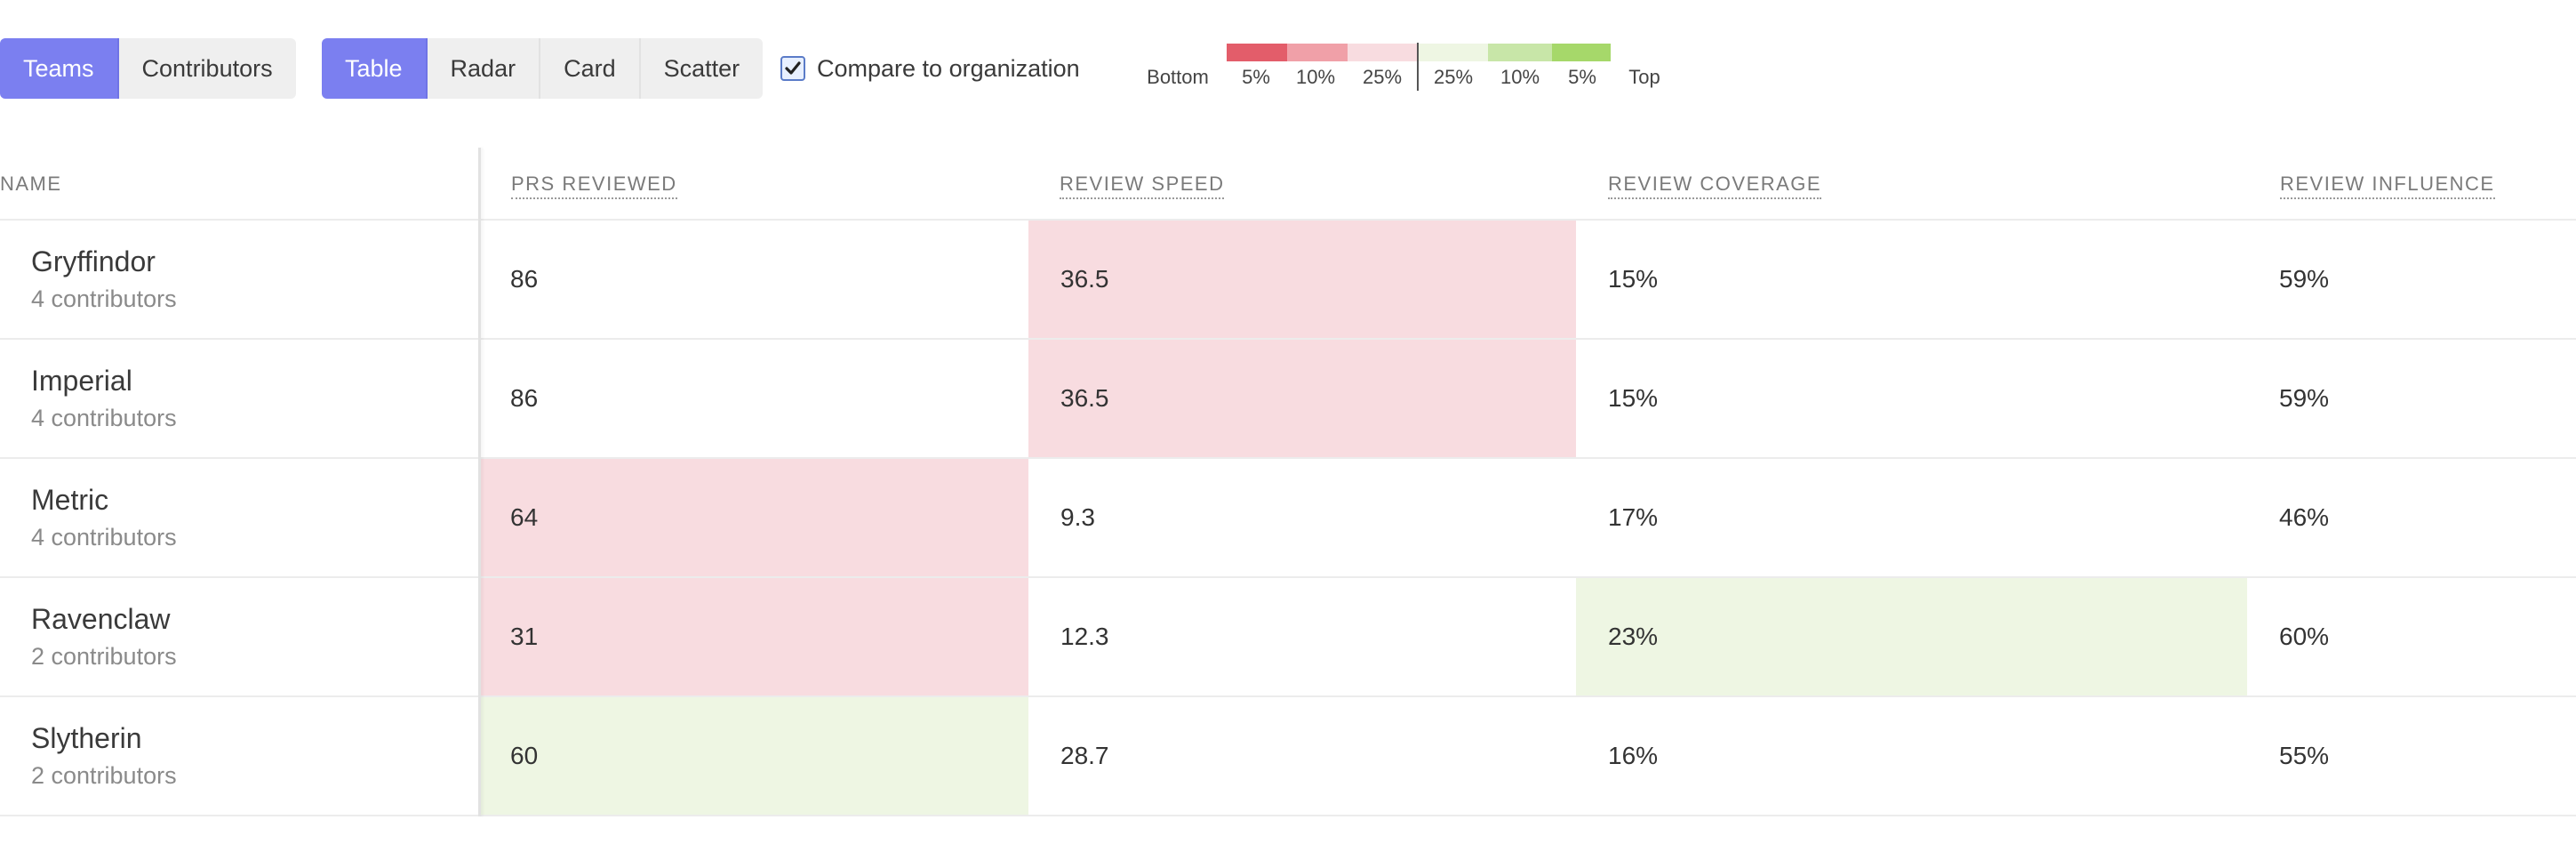  I want to click on compare-label: Compare to organization, so click(948, 68).